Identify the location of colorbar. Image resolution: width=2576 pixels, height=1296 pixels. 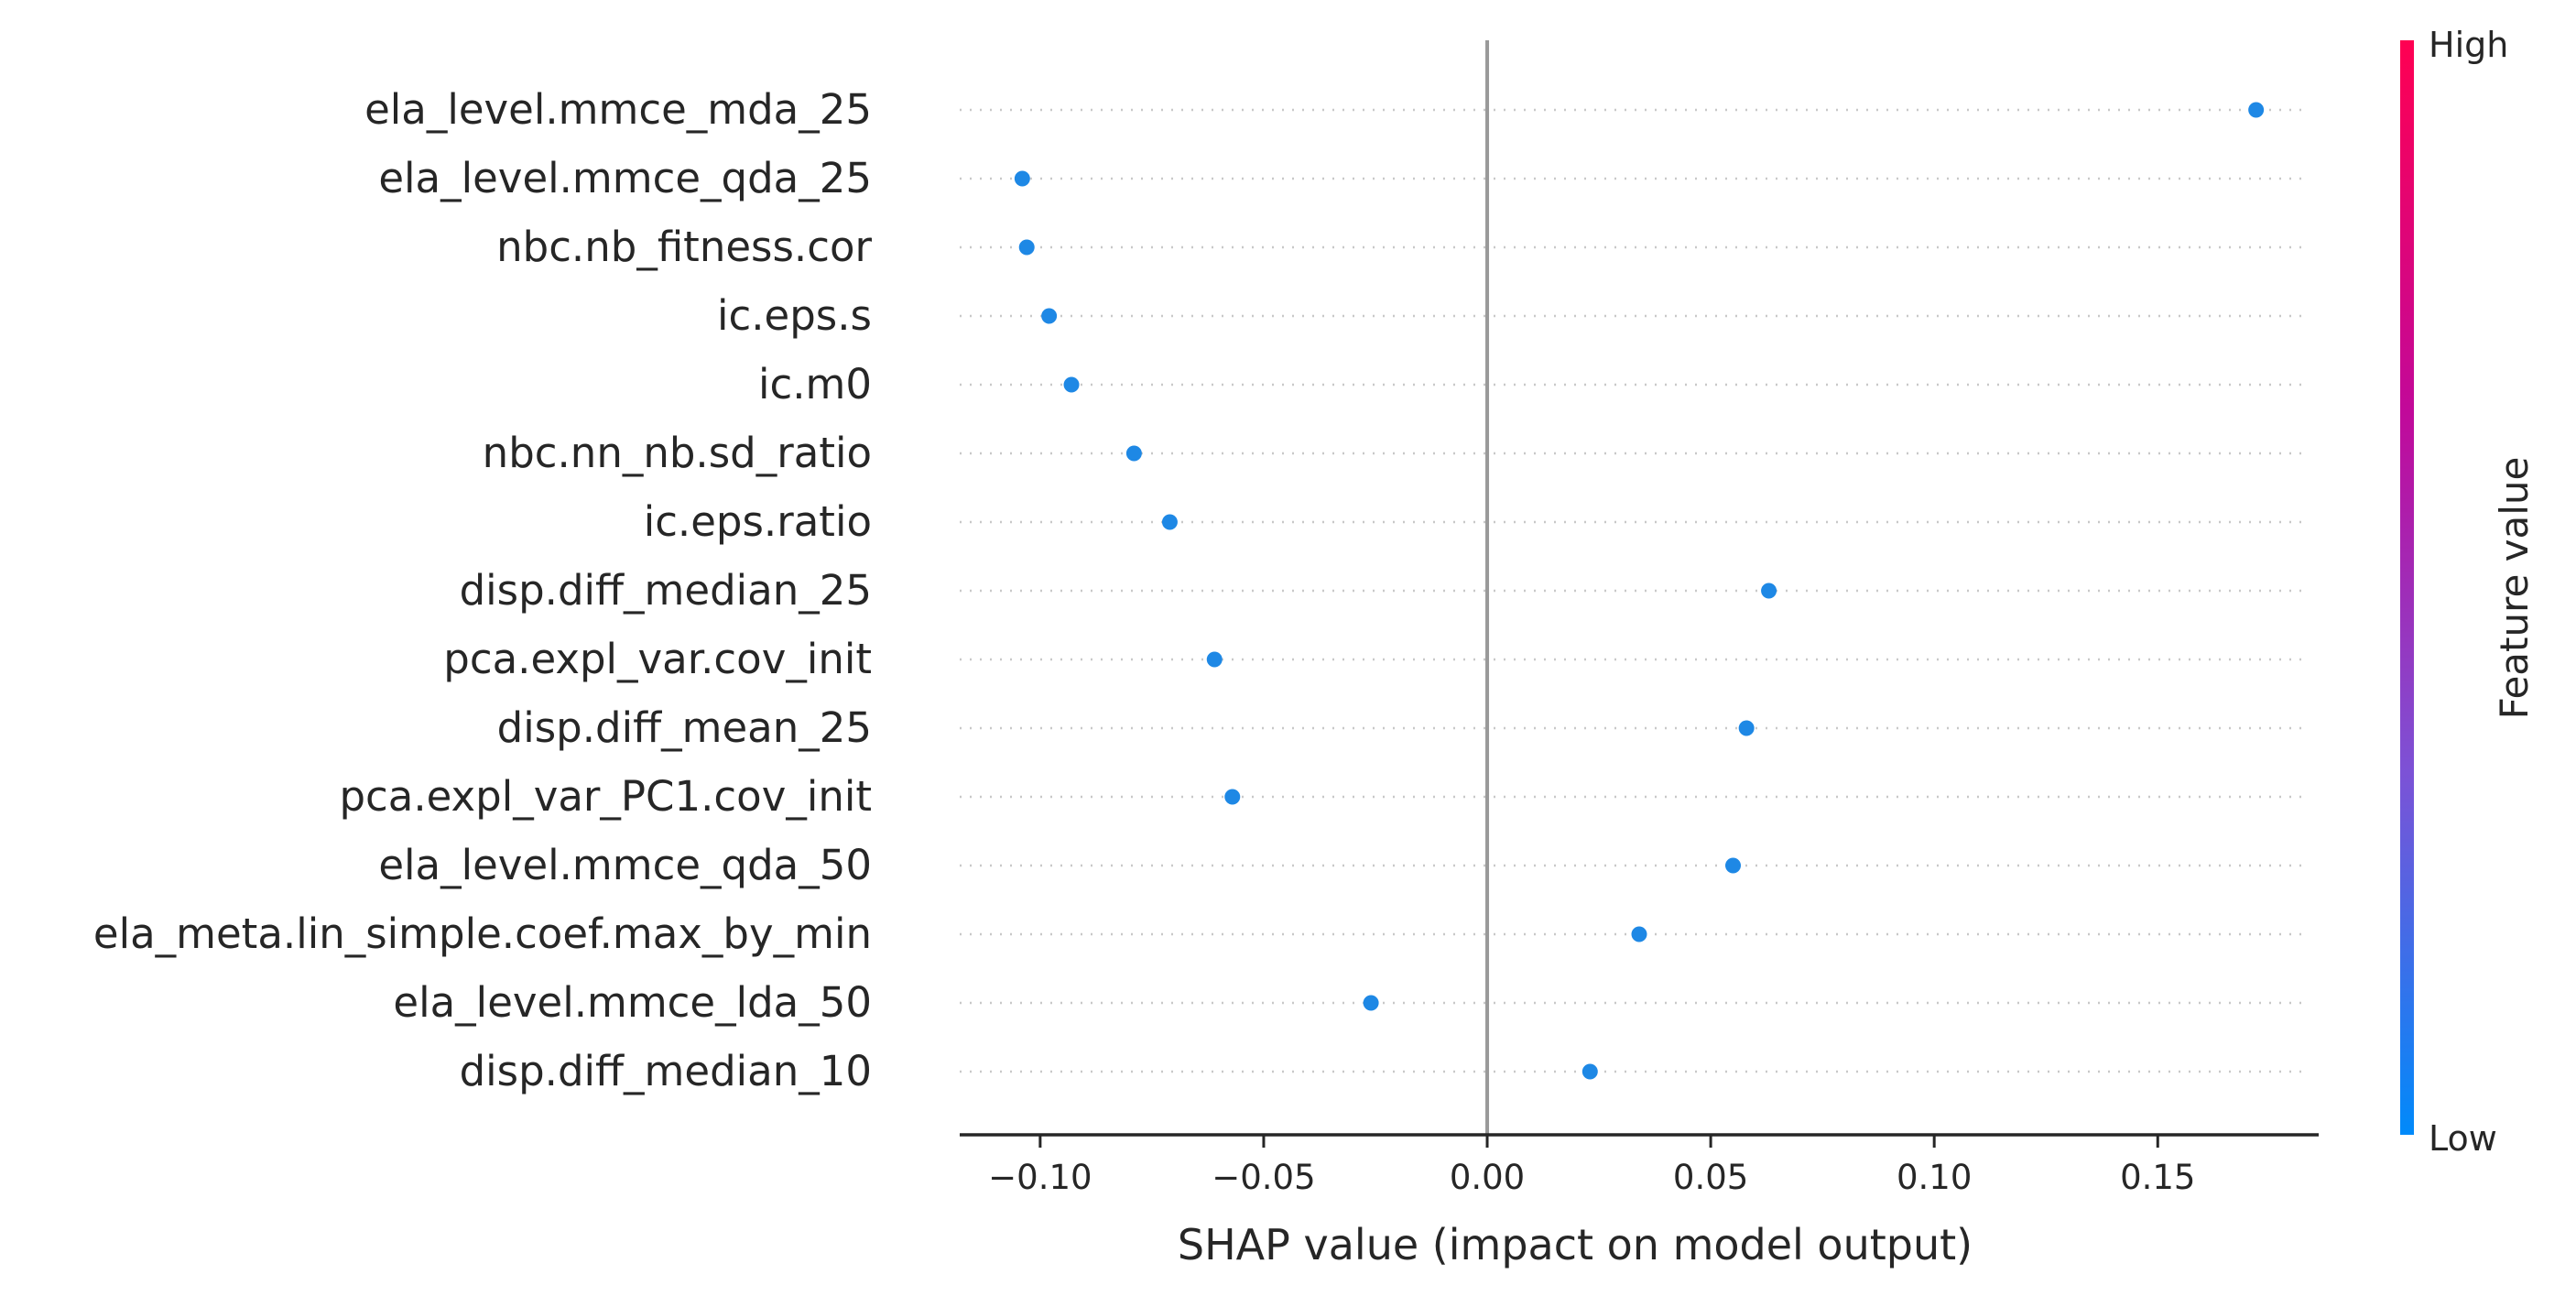
(2407, 587).